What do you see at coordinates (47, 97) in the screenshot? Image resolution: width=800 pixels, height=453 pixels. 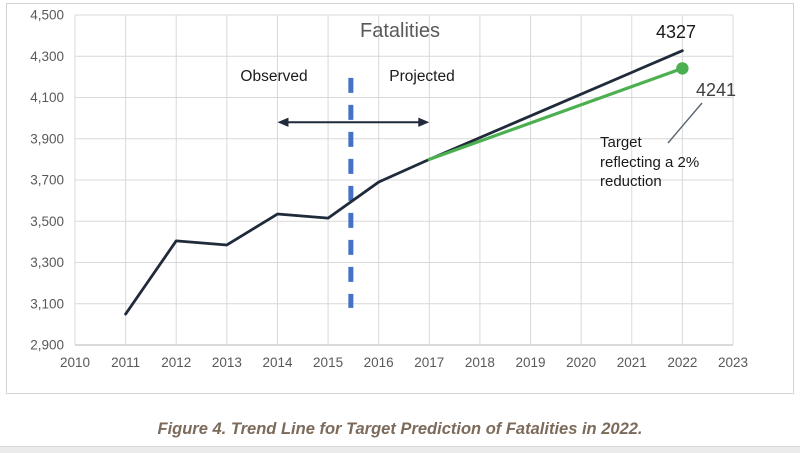 I see `svg-text: 4,100` at bounding box center [47, 97].